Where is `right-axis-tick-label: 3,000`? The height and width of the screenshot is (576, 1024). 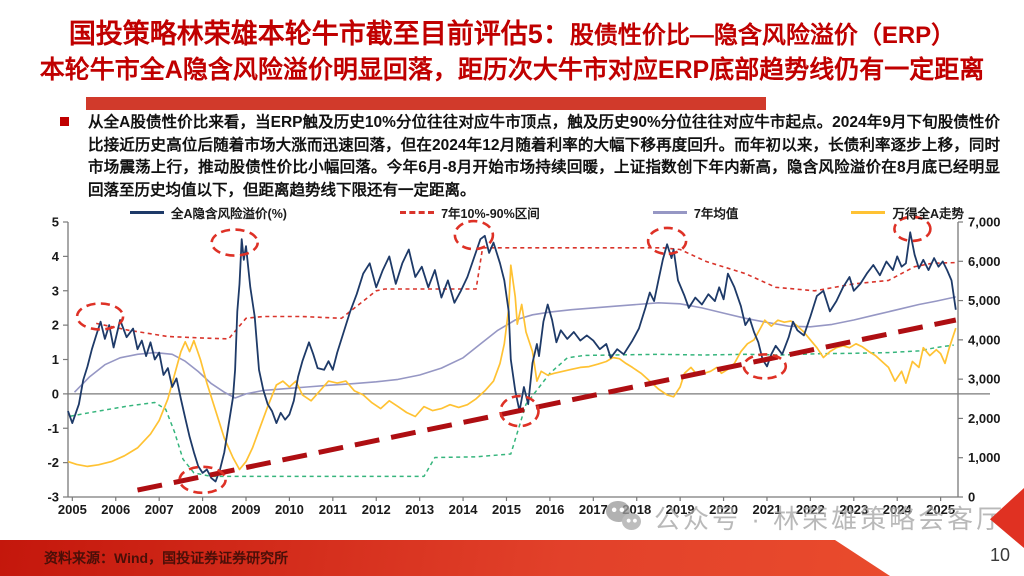
right-axis-tick-label: 3,000 is located at coordinates (984, 379).